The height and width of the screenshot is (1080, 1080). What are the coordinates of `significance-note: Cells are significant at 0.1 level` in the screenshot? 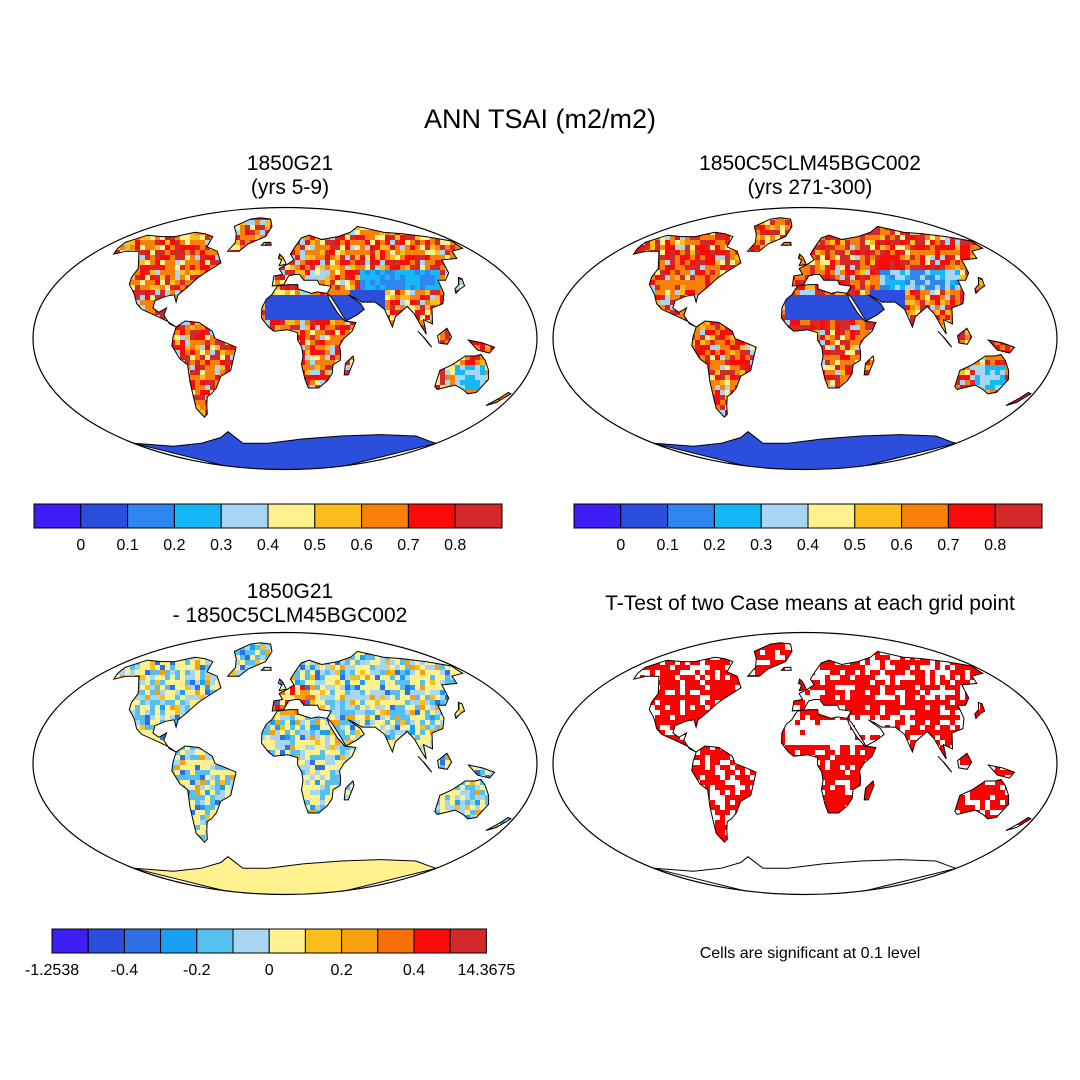 It's located at (810, 953).